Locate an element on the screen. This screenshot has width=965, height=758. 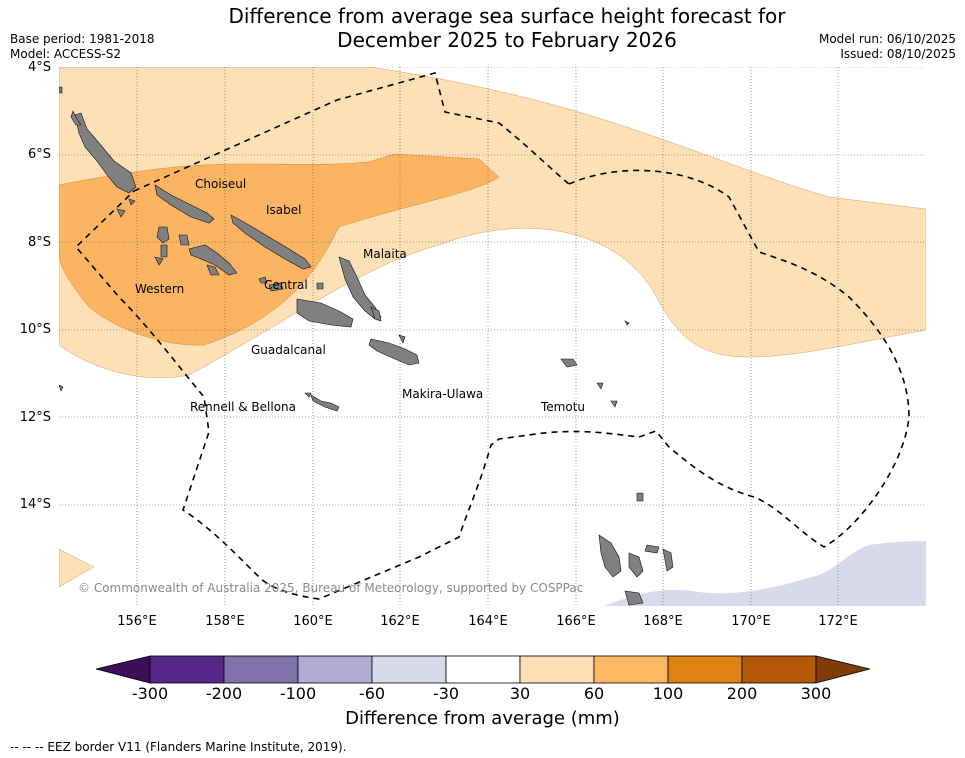
island-gizo is located at coordinates (159, 261).